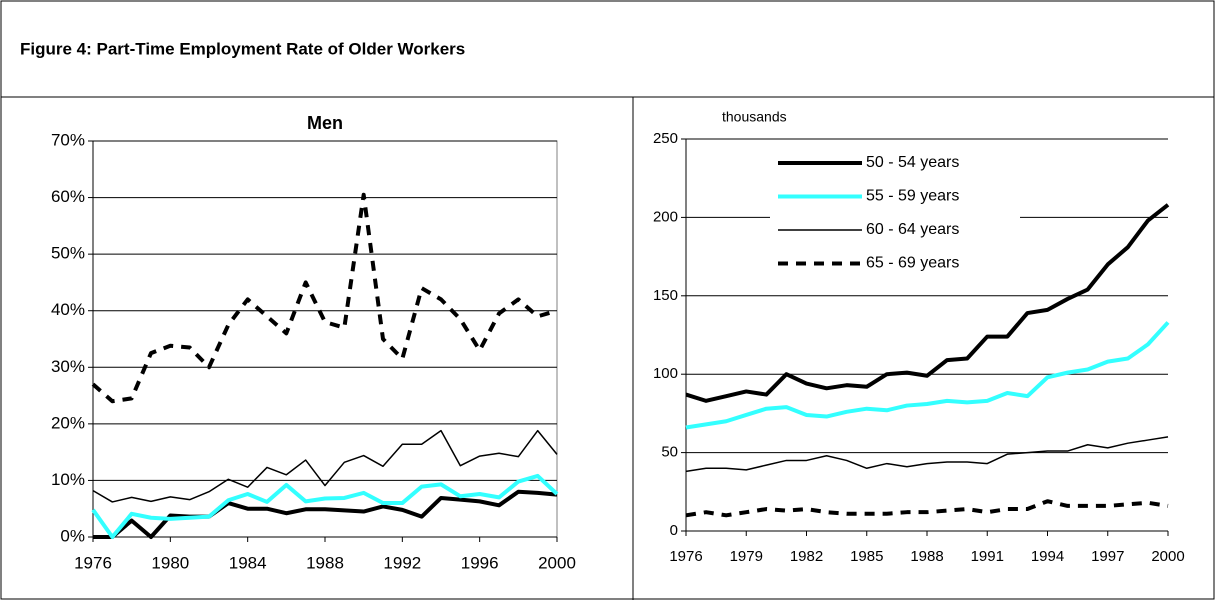 This screenshot has height=601, width=1216. I want to click on legend-label: 55 - 59 years, so click(912, 196).